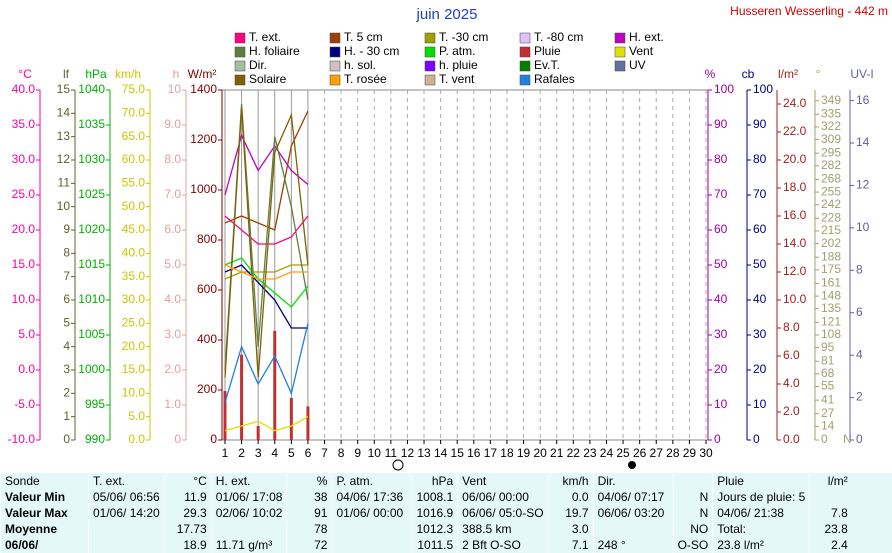  What do you see at coordinates (710, 74) in the screenshot?
I see `axis-title: %` at bounding box center [710, 74].